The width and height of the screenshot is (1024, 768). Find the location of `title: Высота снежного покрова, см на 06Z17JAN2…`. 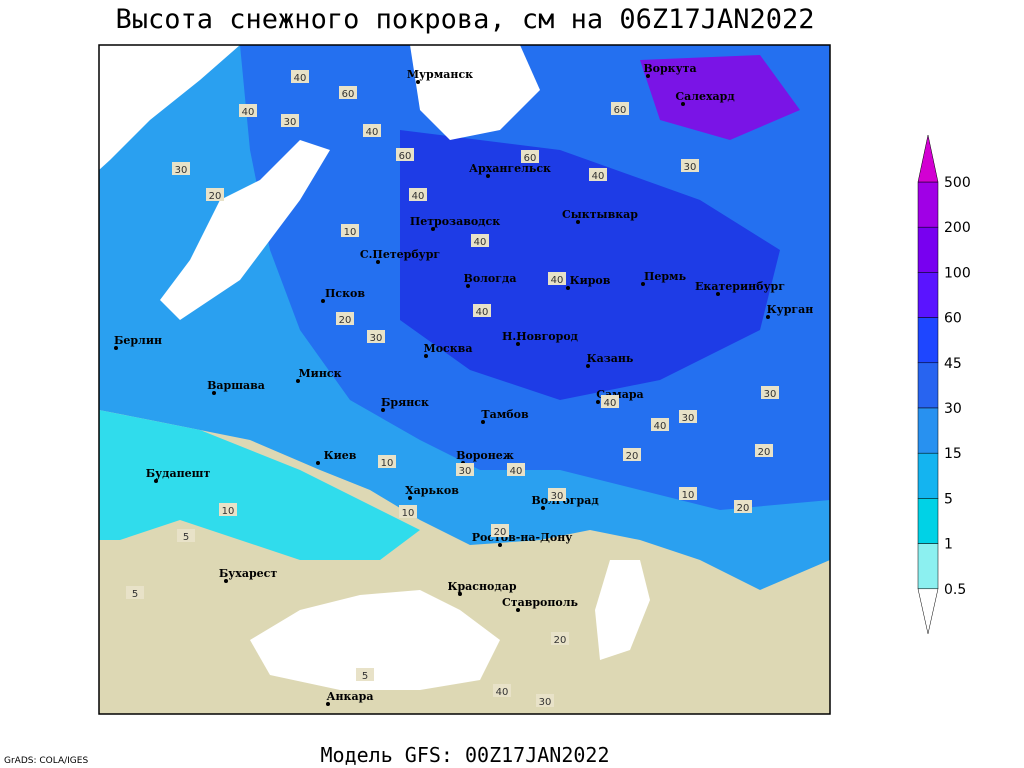

title: Высота снежного покрова, см на 06Z17JAN2… is located at coordinates (465, 19).